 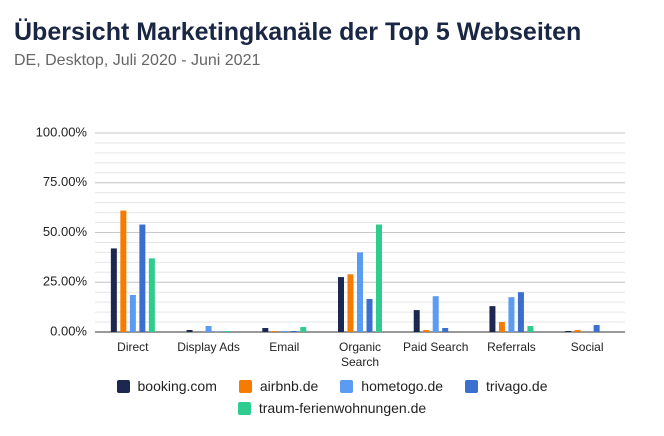 I want to click on x-tick-label: Direct, so click(x=133, y=347).